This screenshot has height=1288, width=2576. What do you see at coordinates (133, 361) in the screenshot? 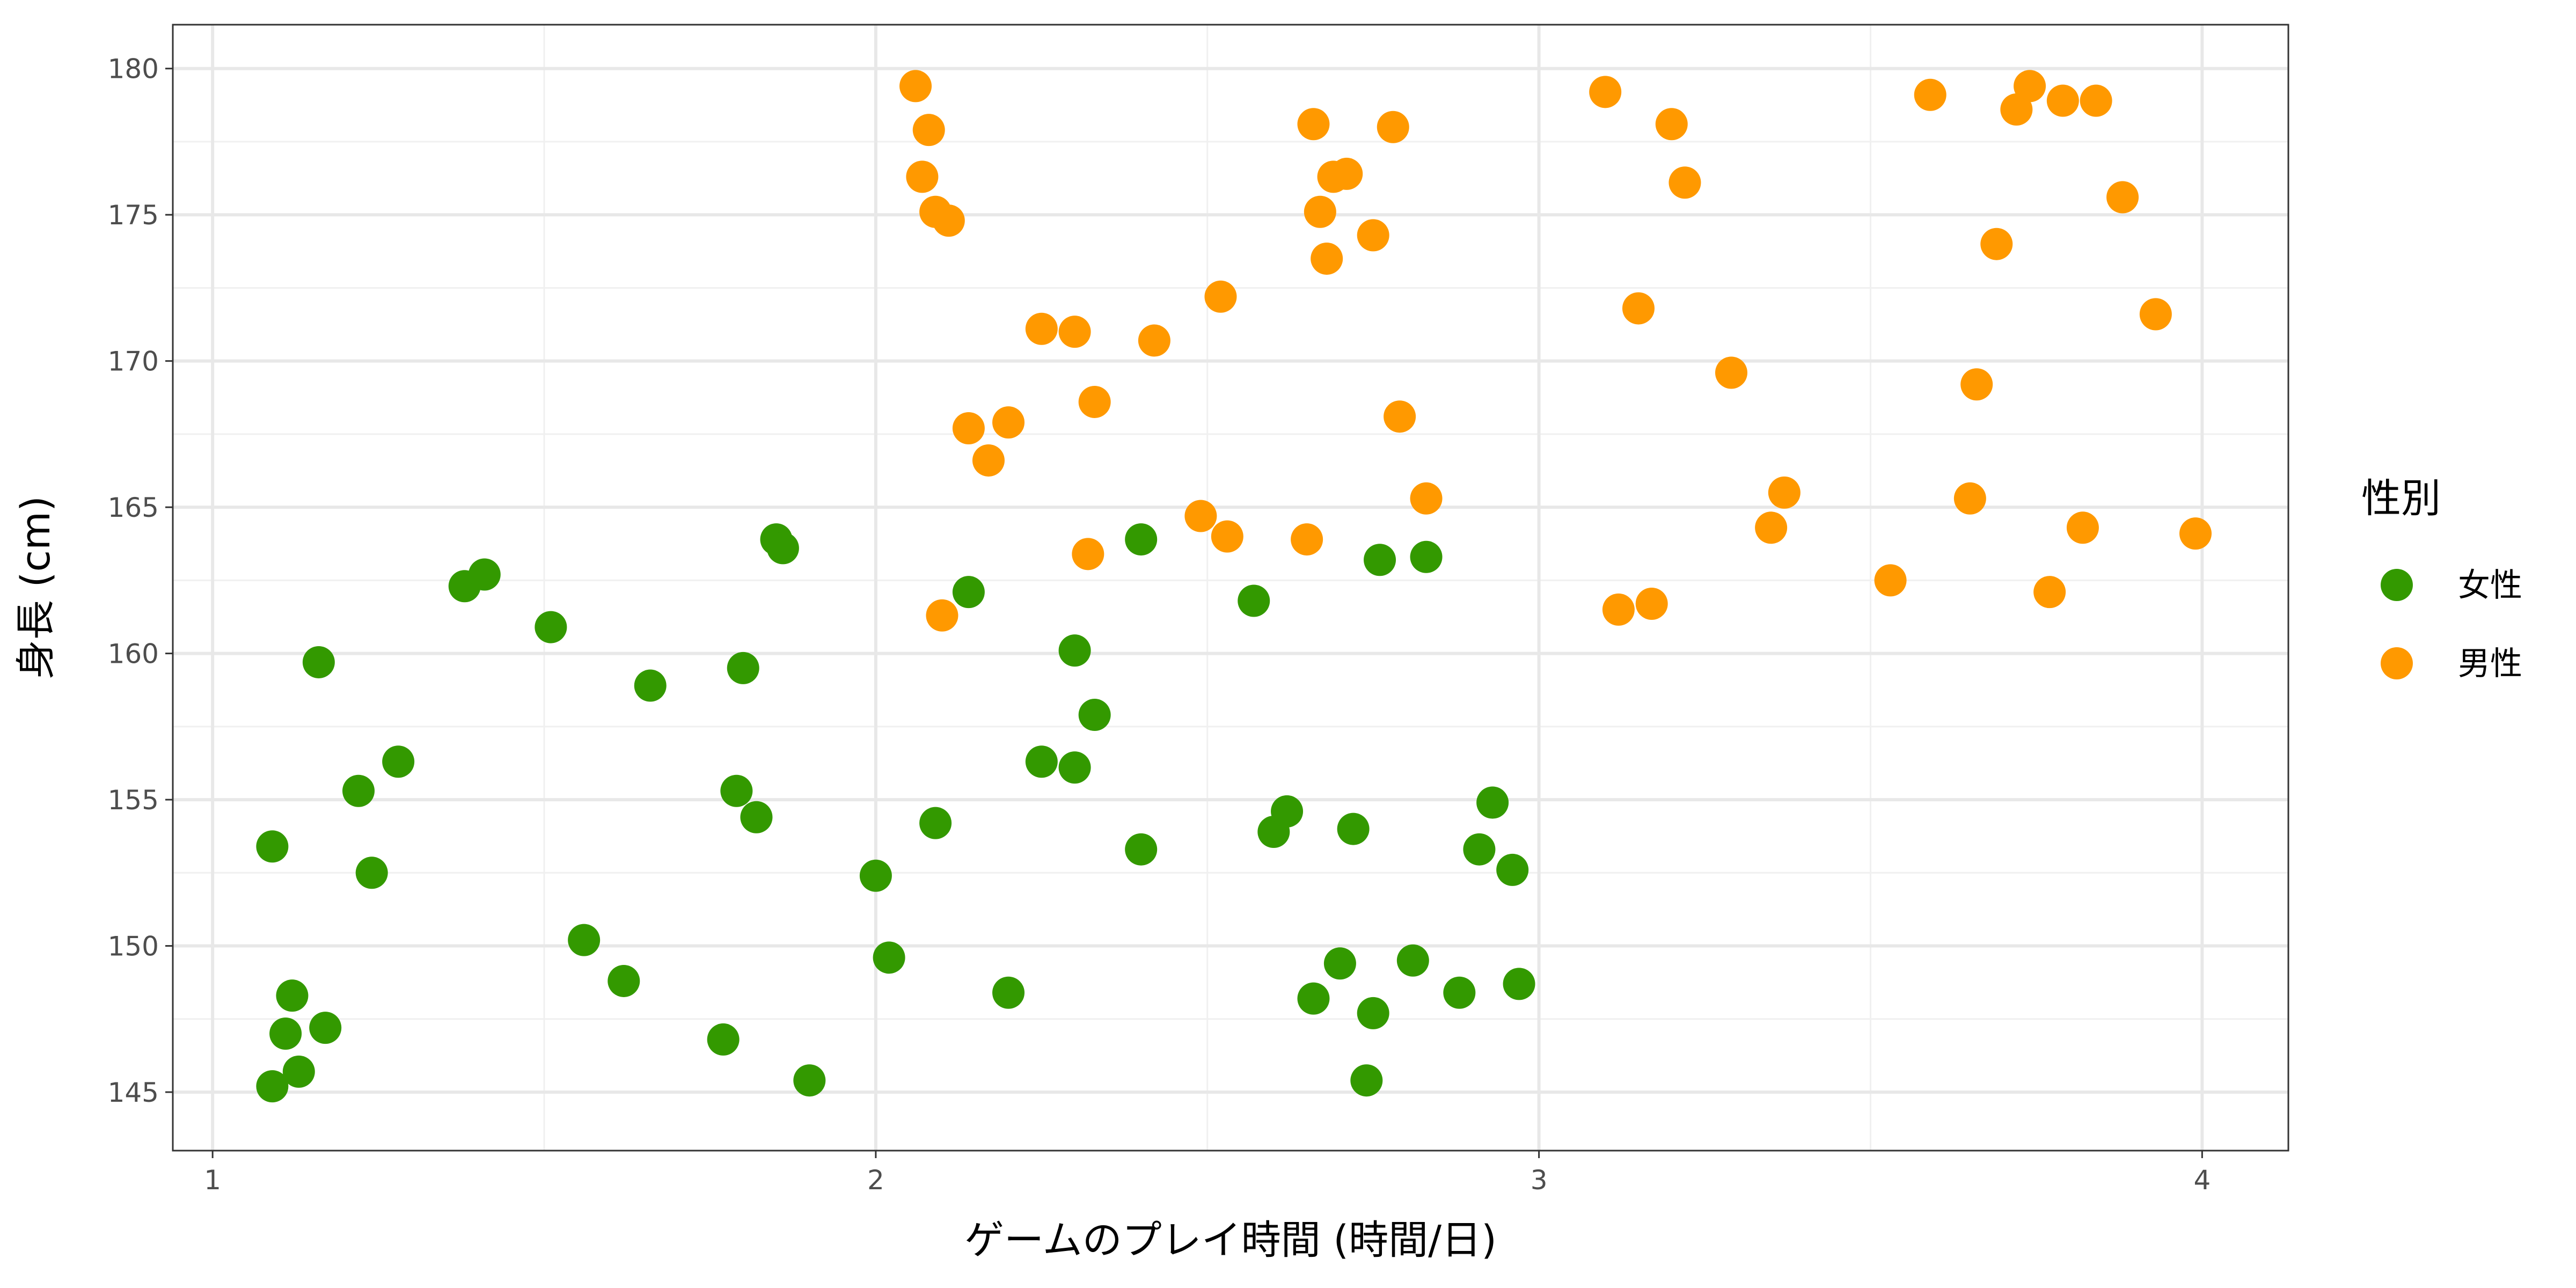
I see `y-tick-label: 170` at bounding box center [133, 361].